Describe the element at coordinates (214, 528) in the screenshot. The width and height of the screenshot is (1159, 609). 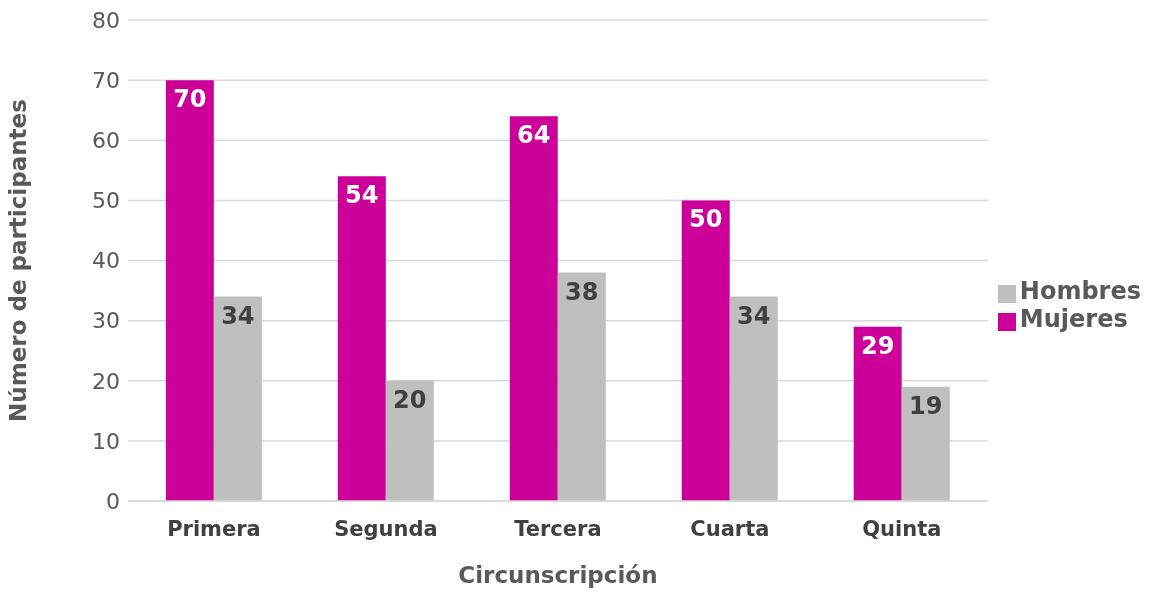
I see `x-tick-label: Primera` at that location.